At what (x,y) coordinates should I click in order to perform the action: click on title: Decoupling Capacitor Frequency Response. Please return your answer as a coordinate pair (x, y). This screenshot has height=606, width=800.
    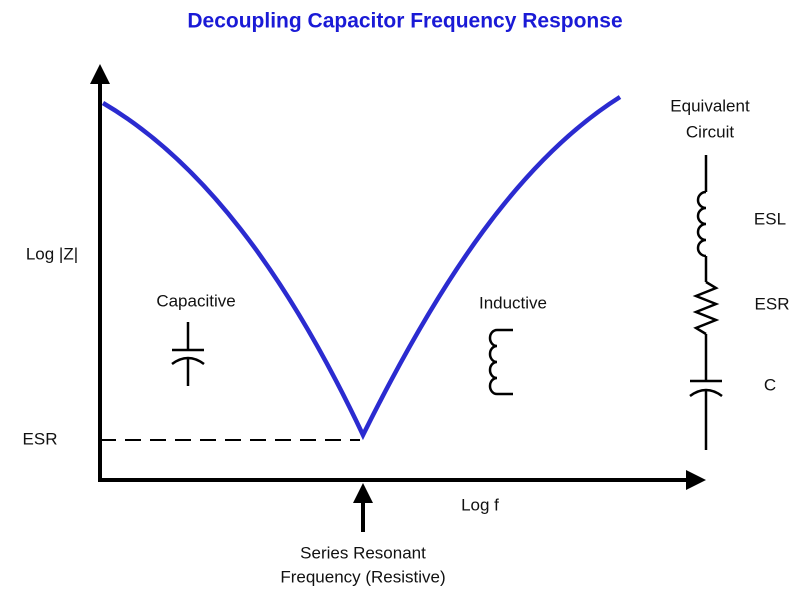
    Looking at the image, I should click on (404, 21).